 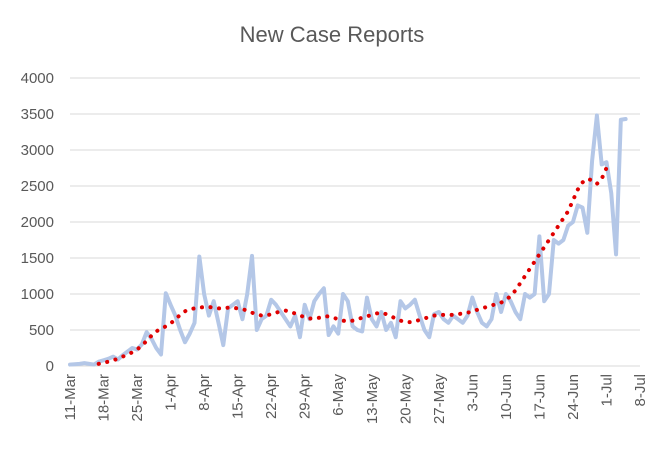 What do you see at coordinates (41, 330) in the screenshot?
I see `y-tick-label: 500` at bounding box center [41, 330].